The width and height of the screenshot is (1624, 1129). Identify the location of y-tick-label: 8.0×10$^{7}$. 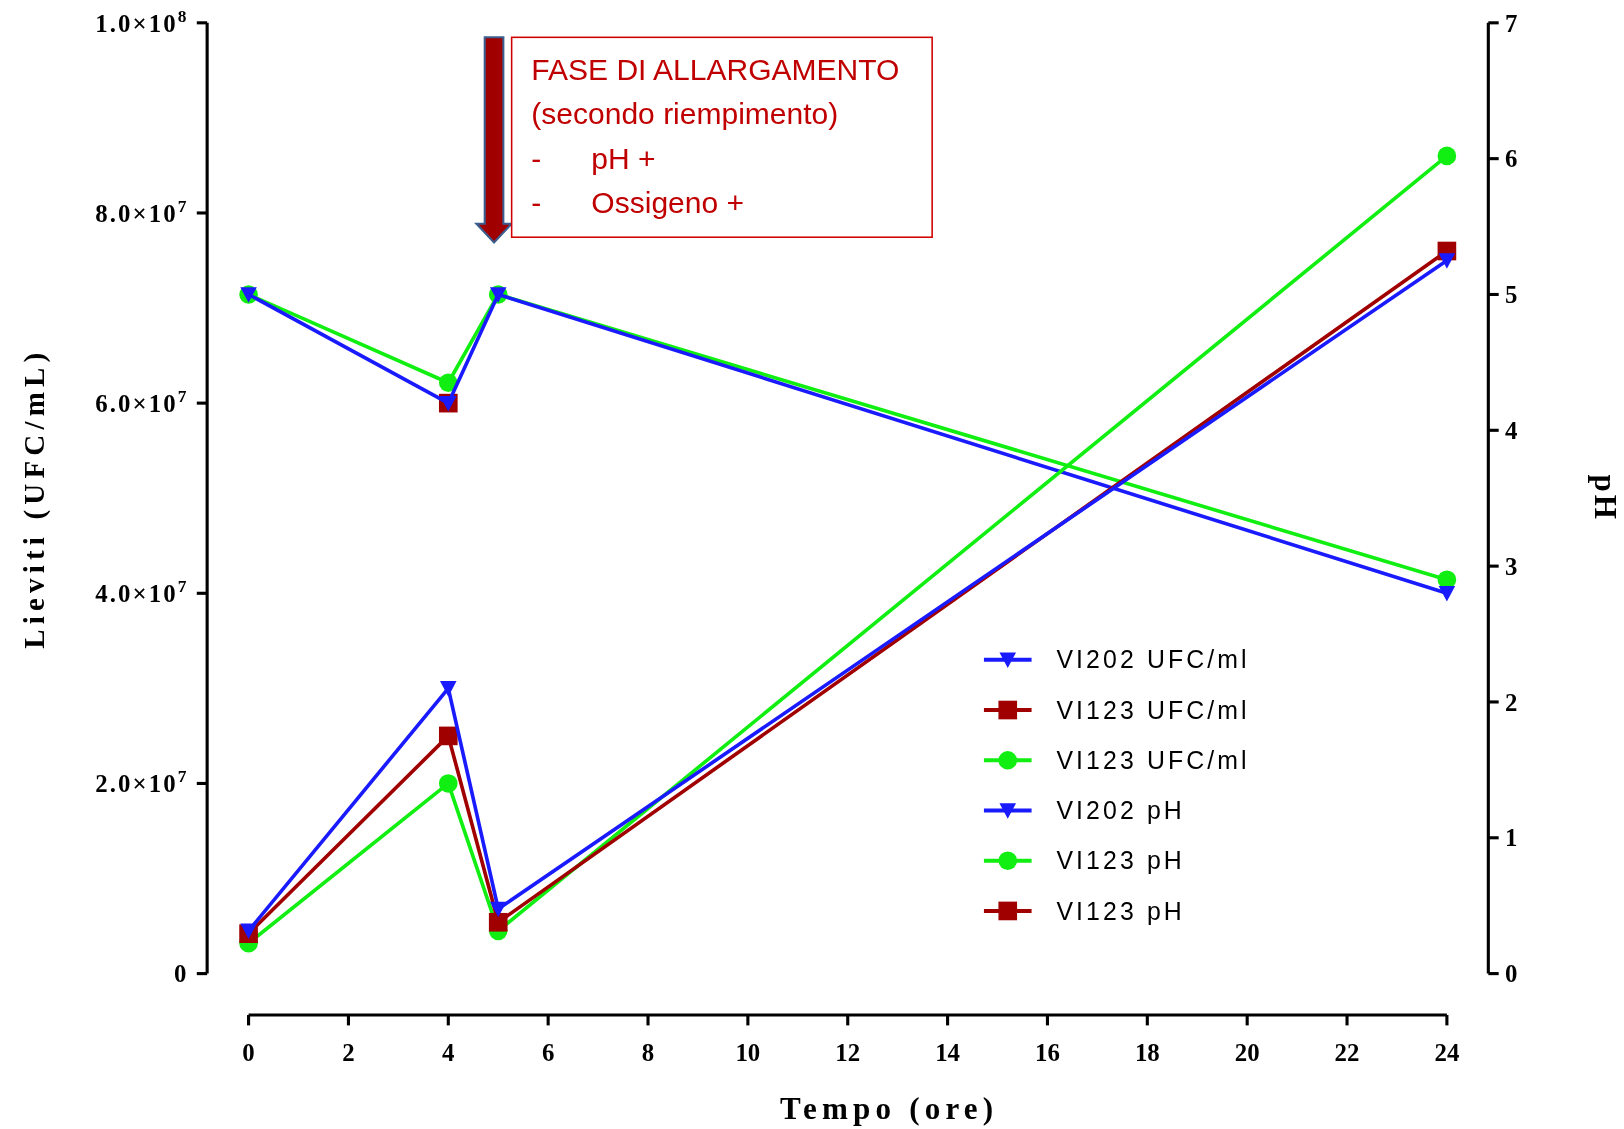
(142, 211).